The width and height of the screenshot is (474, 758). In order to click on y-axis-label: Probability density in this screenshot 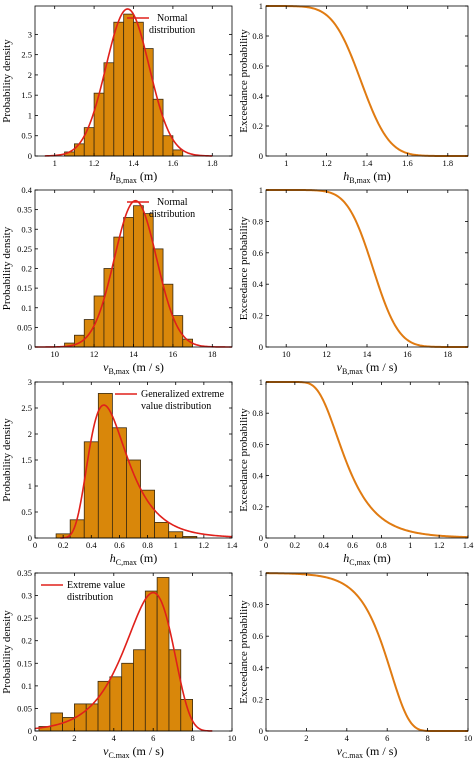, I will do `click(7, 652)`.